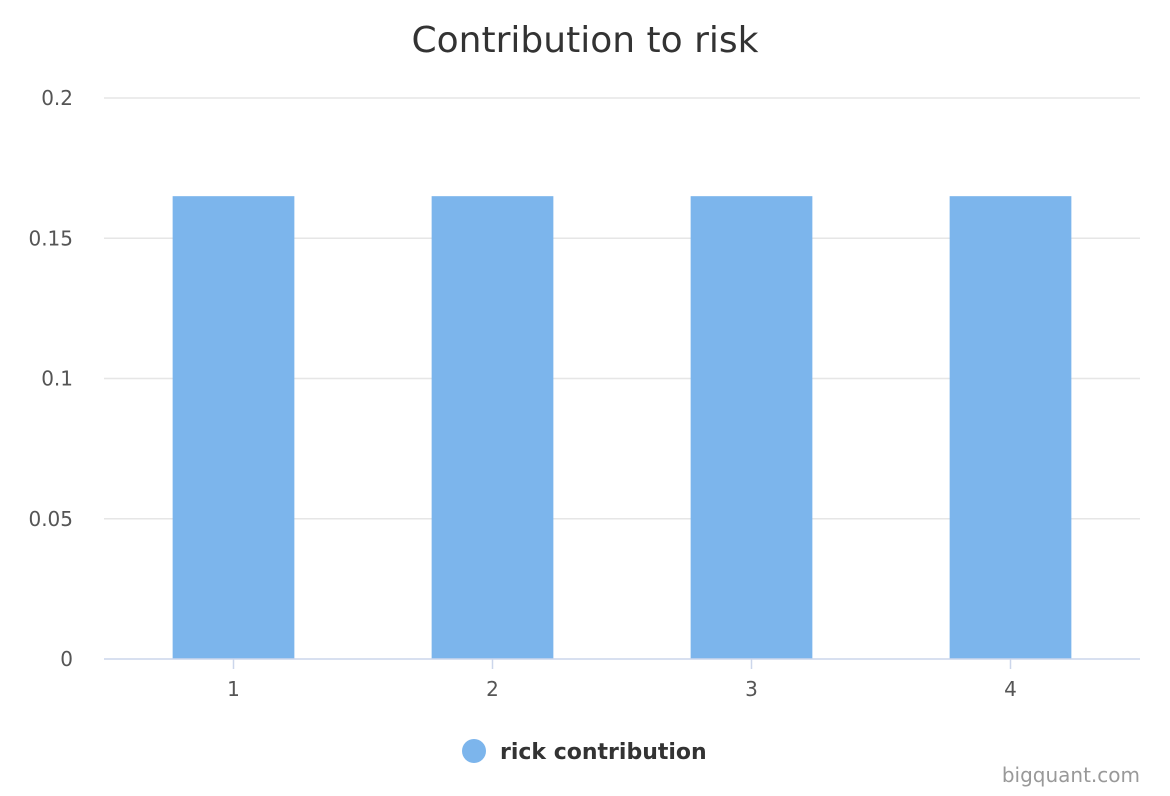 This screenshot has width=1170, height=796. What do you see at coordinates (66, 659) in the screenshot?
I see `y-tick-label: 0` at bounding box center [66, 659].